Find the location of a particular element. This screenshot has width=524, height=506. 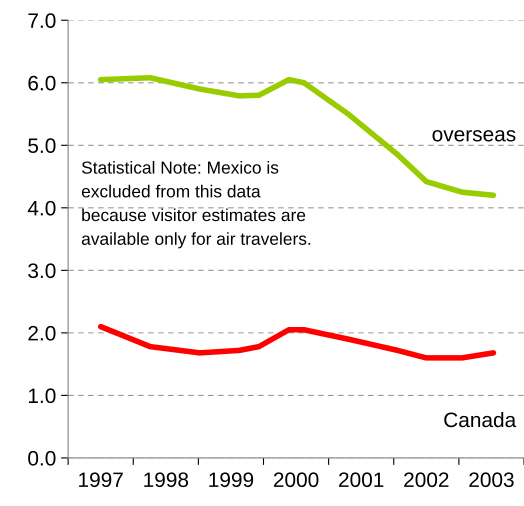

x-tick-label: 2002 is located at coordinates (426, 480).